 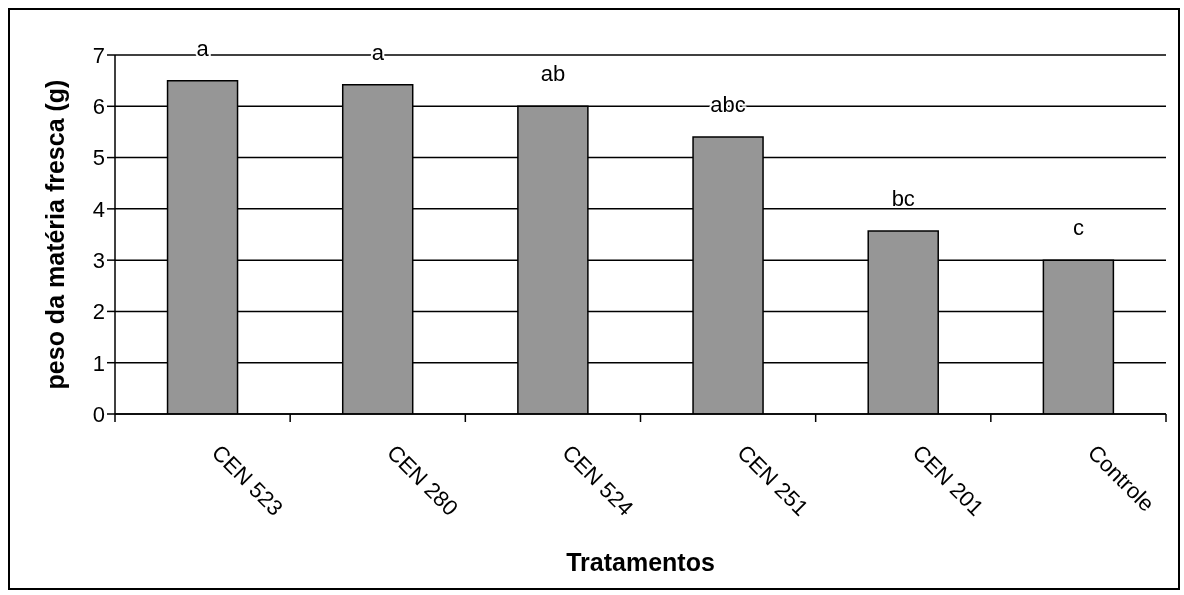 I want to click on y-tick-label: 6, so click(x=98, y=107).